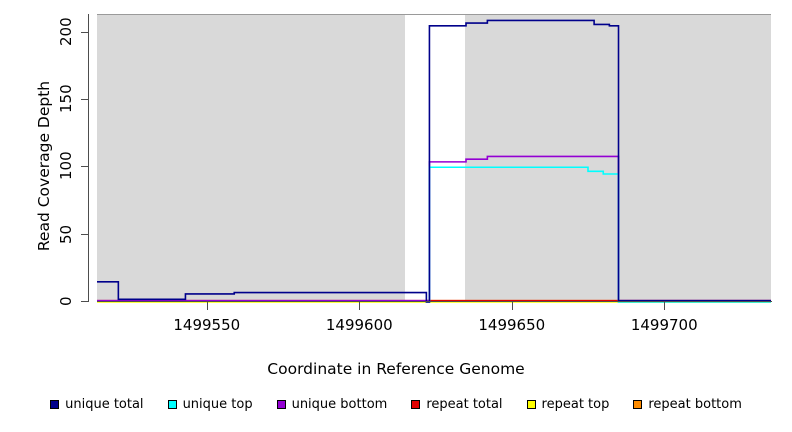 This screenshot has width=792, height=432. I want to click on legend-item: repeat total, so click(457, 404).